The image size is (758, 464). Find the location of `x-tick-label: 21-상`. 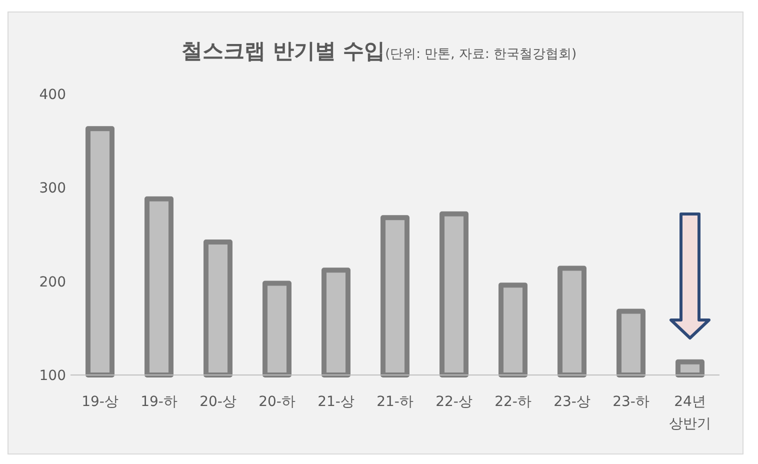

x-tick-label: 21-상 is located at coordinates (336, 402).